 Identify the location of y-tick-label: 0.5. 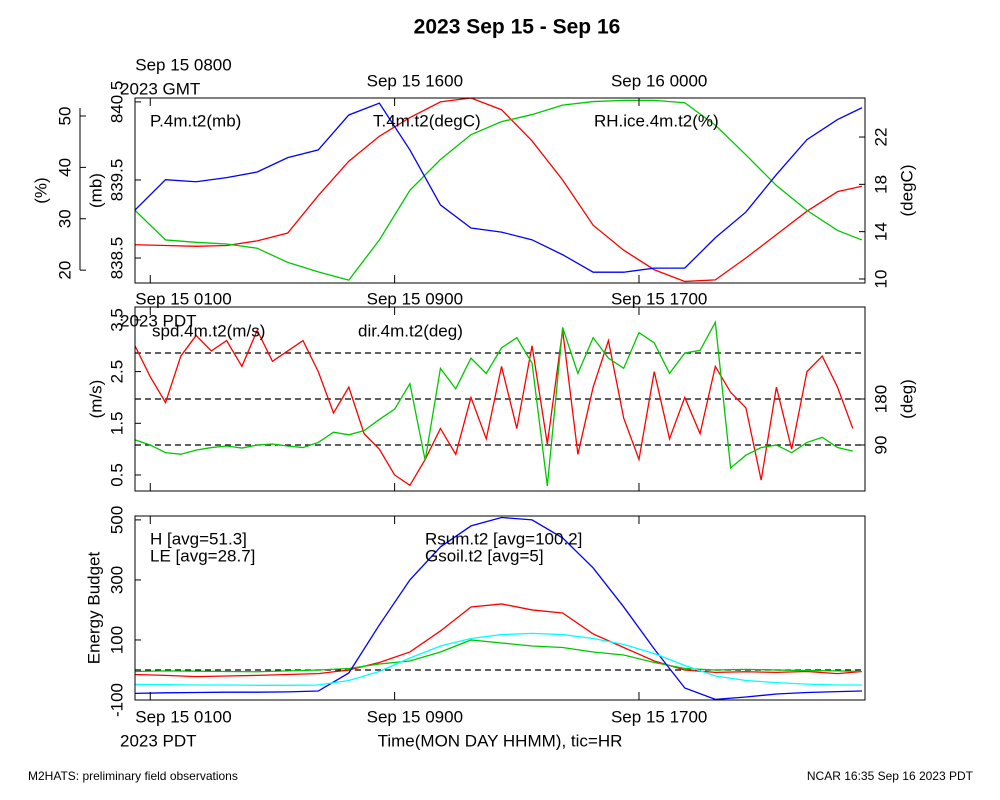
(116, 475).